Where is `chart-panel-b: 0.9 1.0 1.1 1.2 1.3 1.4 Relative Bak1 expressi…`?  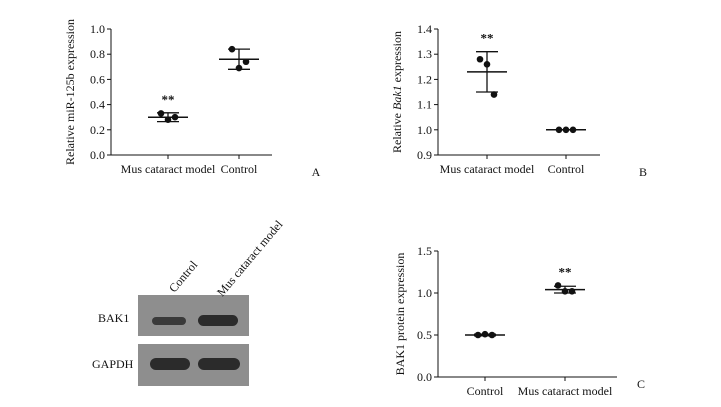
chart-panel-b: 0.9 1.0 1.1 1.2 1.3 1.4 Relative Bak1 expressi… is located at coordinates (518, 100).